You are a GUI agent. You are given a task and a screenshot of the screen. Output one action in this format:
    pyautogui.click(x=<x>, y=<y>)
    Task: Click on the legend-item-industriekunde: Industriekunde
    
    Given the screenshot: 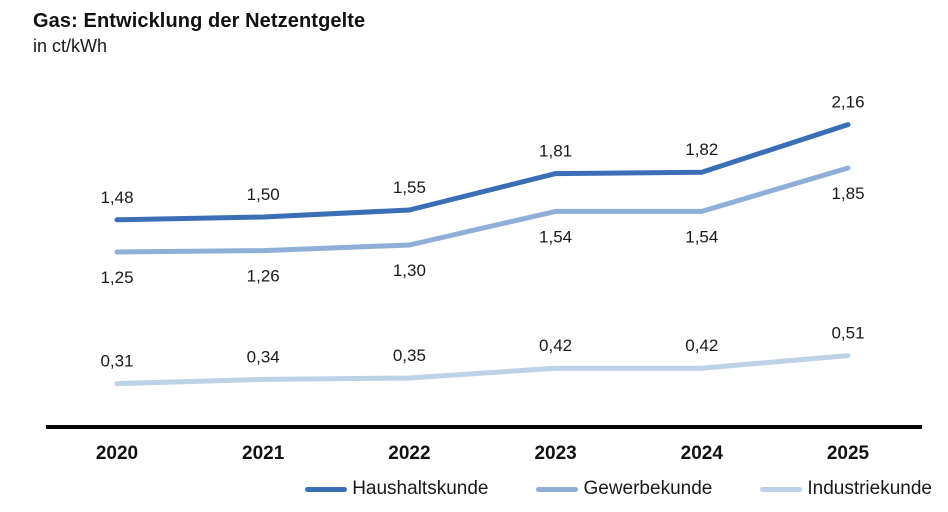 What is the action you would take?
    pyautogui.click(x=846, y=489)
    